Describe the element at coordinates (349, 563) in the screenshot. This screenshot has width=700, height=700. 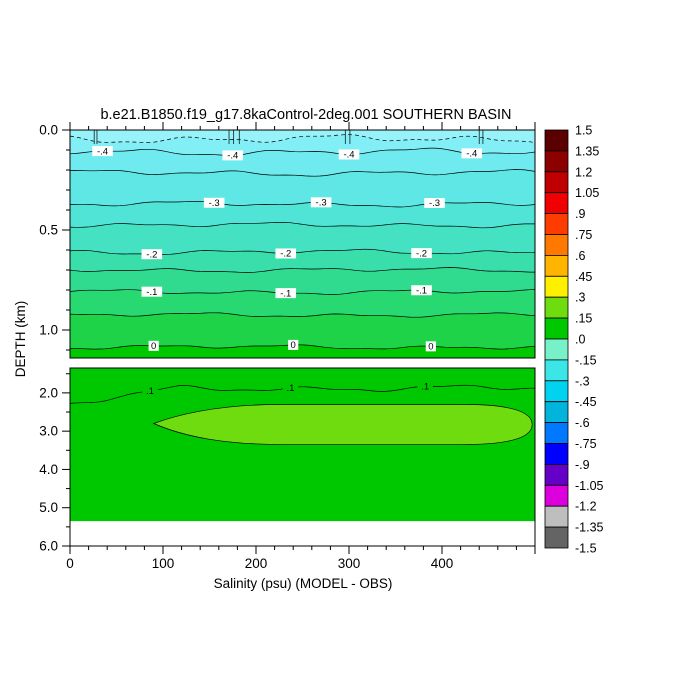
I see `tick-label: 300` at that location.